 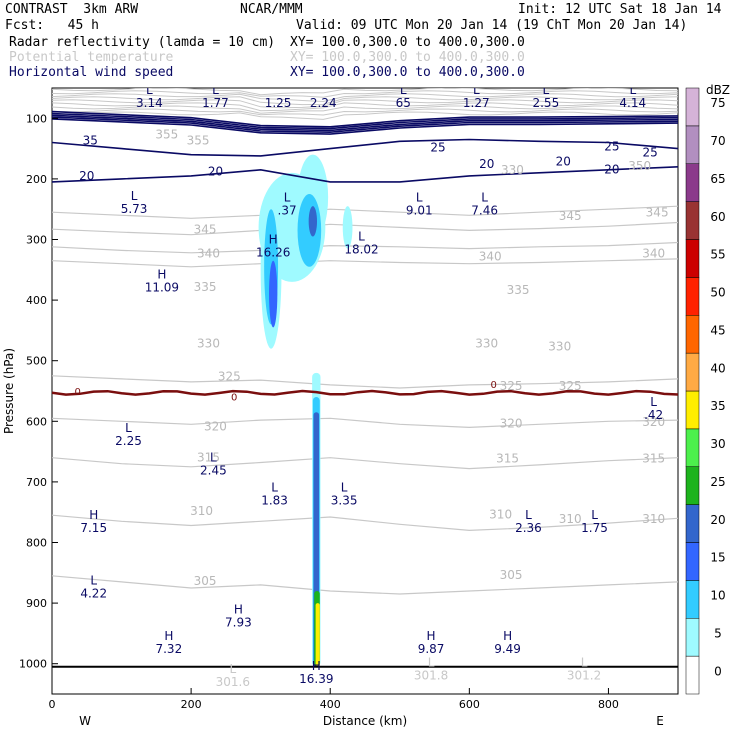 What do you see at coordinates (365, 721) in the screenshot?
I see `x-axis-label: Distance (km)` at bounding box center [365, 721].